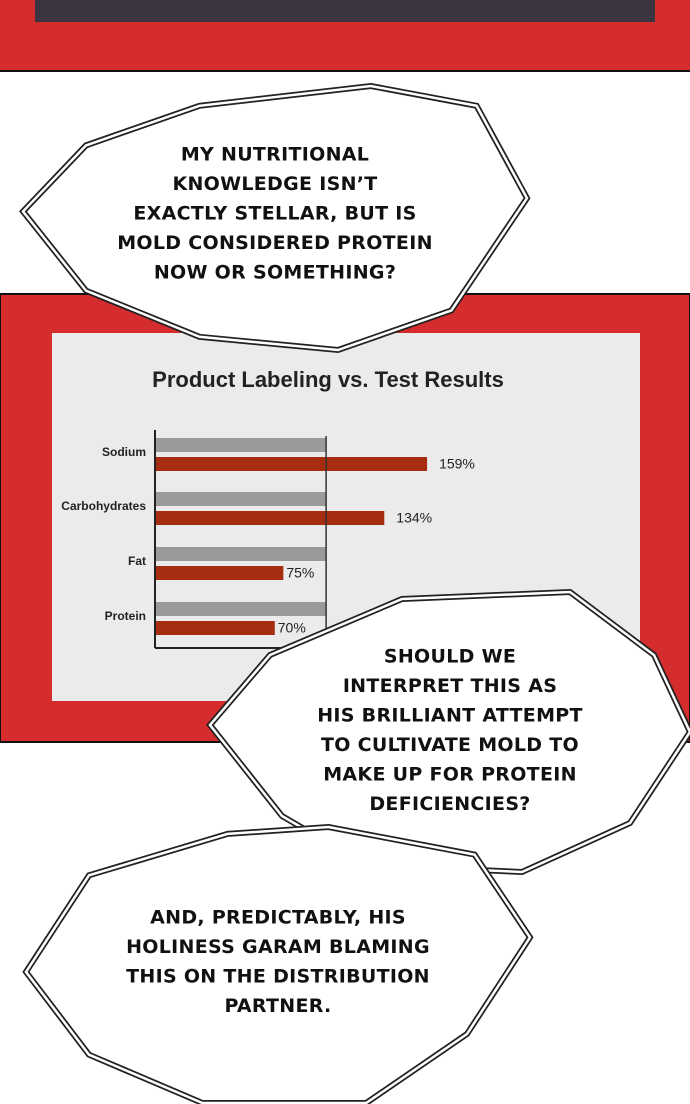 The image size is (690, 1104). What do you see at coordinates (457, 464) in the screenshot?
I see `value-label: 159%` at bounding box center [457, 464].